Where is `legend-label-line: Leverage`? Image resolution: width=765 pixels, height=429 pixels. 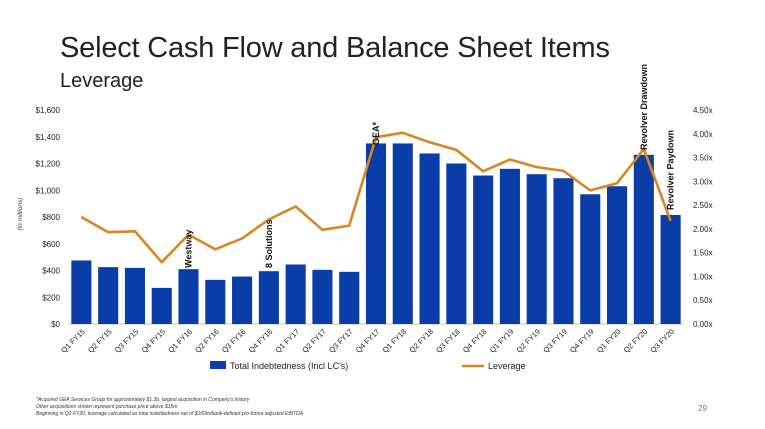 legend-label-line: Leverage is located at coordinates (507, 366).